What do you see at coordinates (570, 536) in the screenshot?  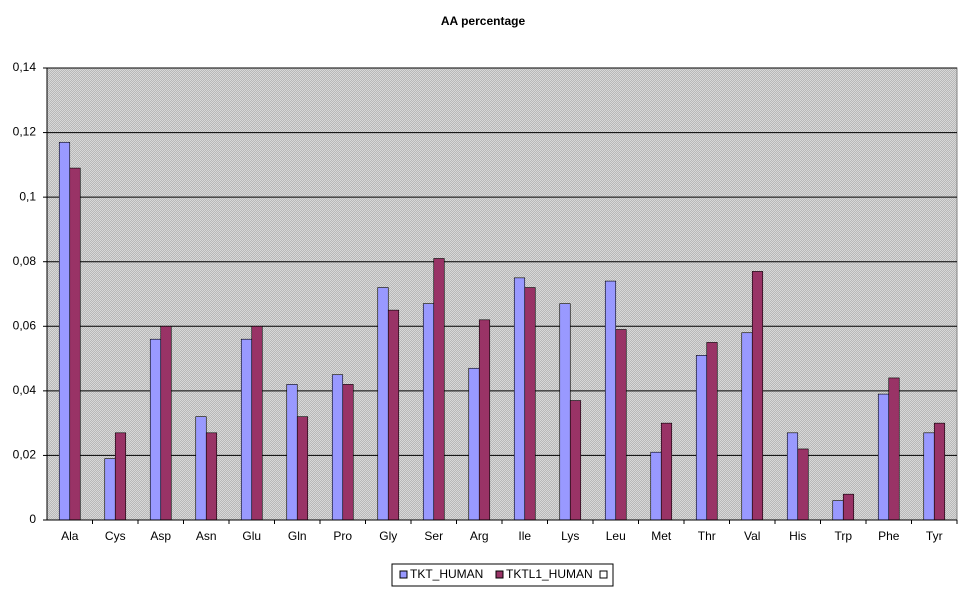 I see `x-tick-label: Lys` at bounding box center [570, 536].